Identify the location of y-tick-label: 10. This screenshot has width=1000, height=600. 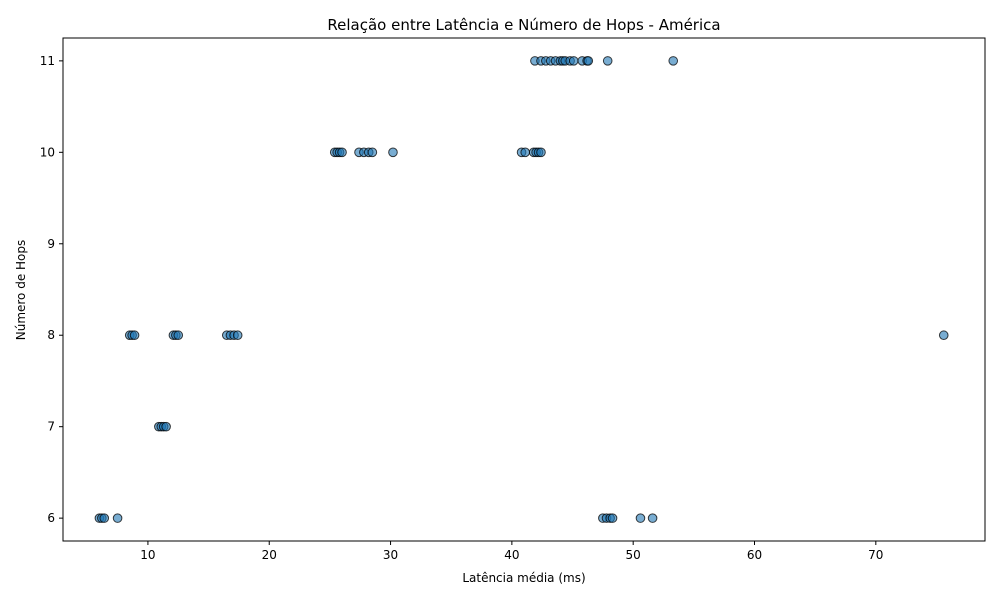
(47, 152).